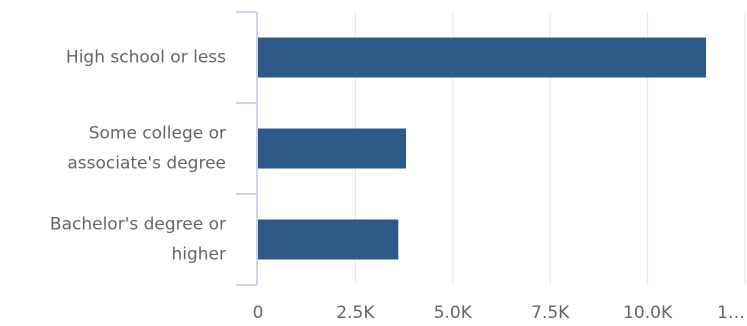  I want to click on y-tick-label: higher, so click(198, 255).